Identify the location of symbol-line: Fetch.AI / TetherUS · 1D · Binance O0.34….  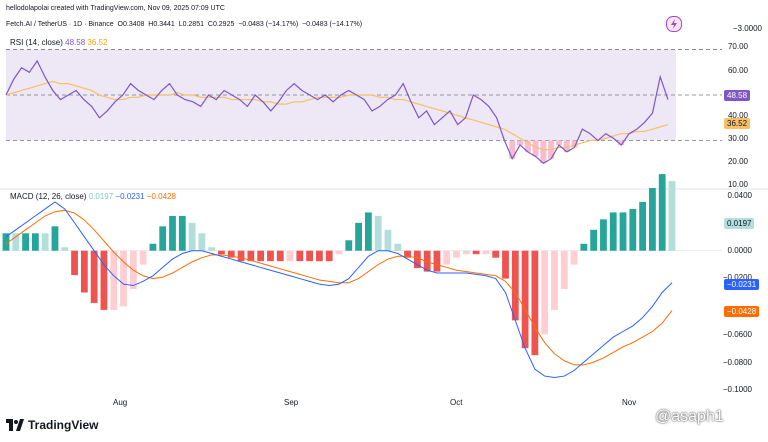
(184, 24).